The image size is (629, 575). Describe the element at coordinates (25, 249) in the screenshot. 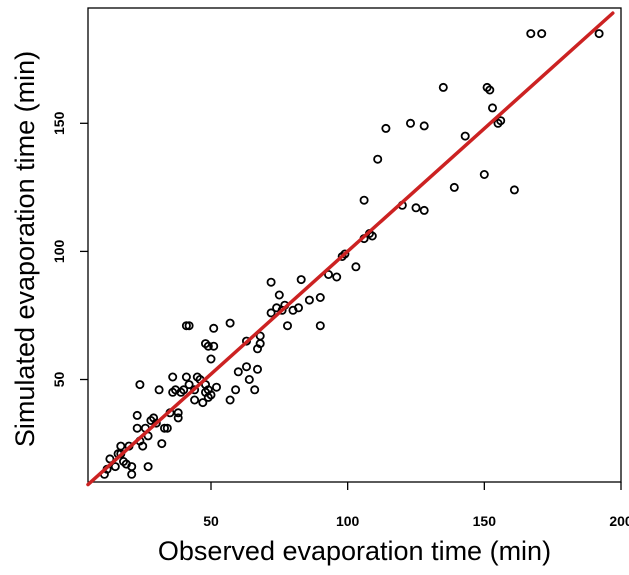

I see `y-axis-title: Simulated evaporation time (min)` at that location.